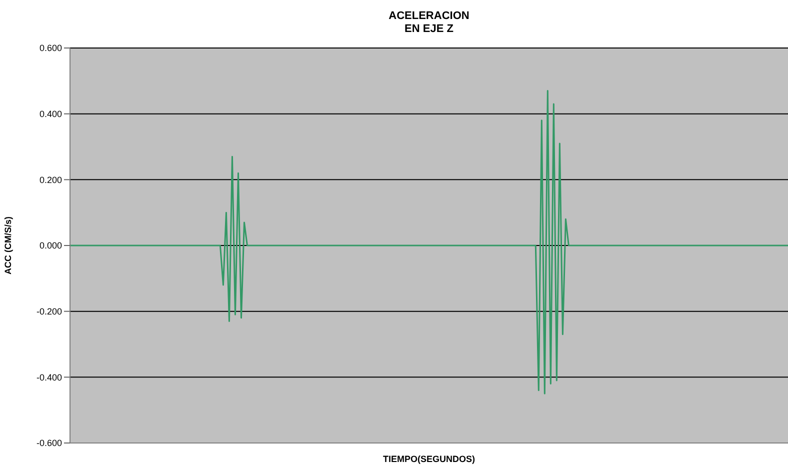 The width and height of the screenshot is (788, 468). Describe the element at coordinates (50, 48) in the screenshot. I see `y-tick-label: 0.600` at that location.